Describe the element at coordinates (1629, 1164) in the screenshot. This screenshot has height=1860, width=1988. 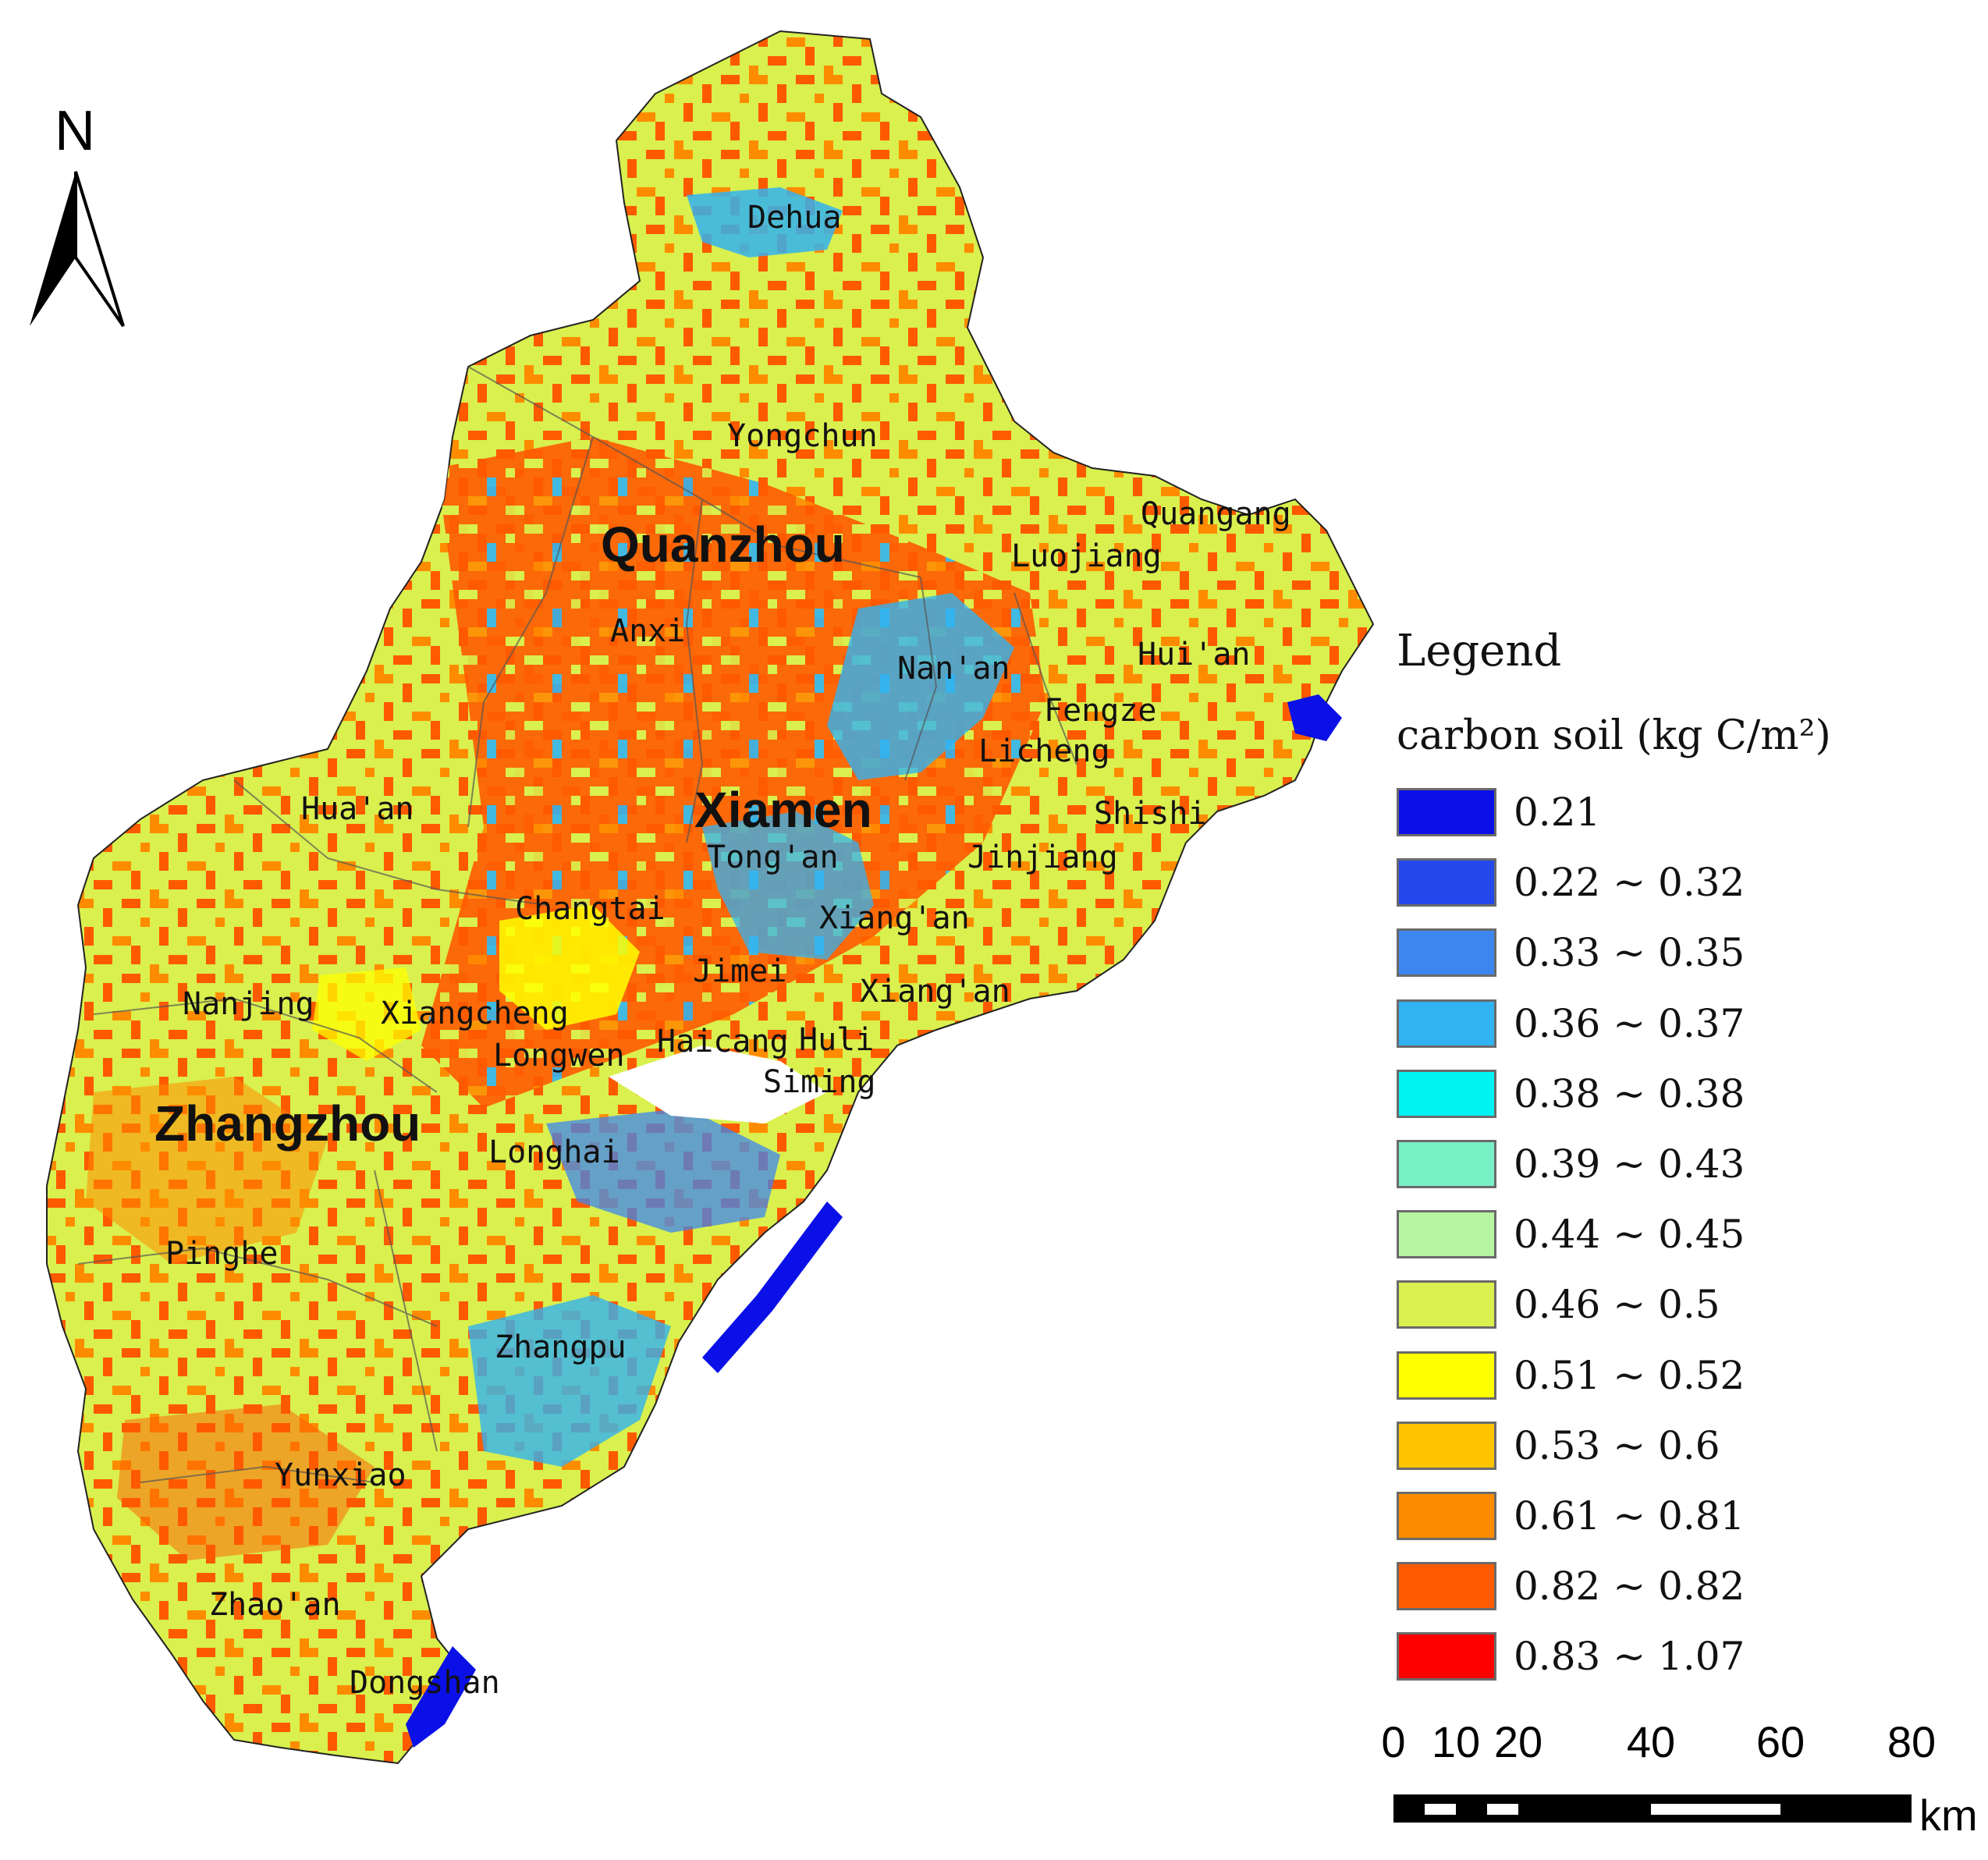
I see `legend-label: 0.39 ~ 0.43` at that location.